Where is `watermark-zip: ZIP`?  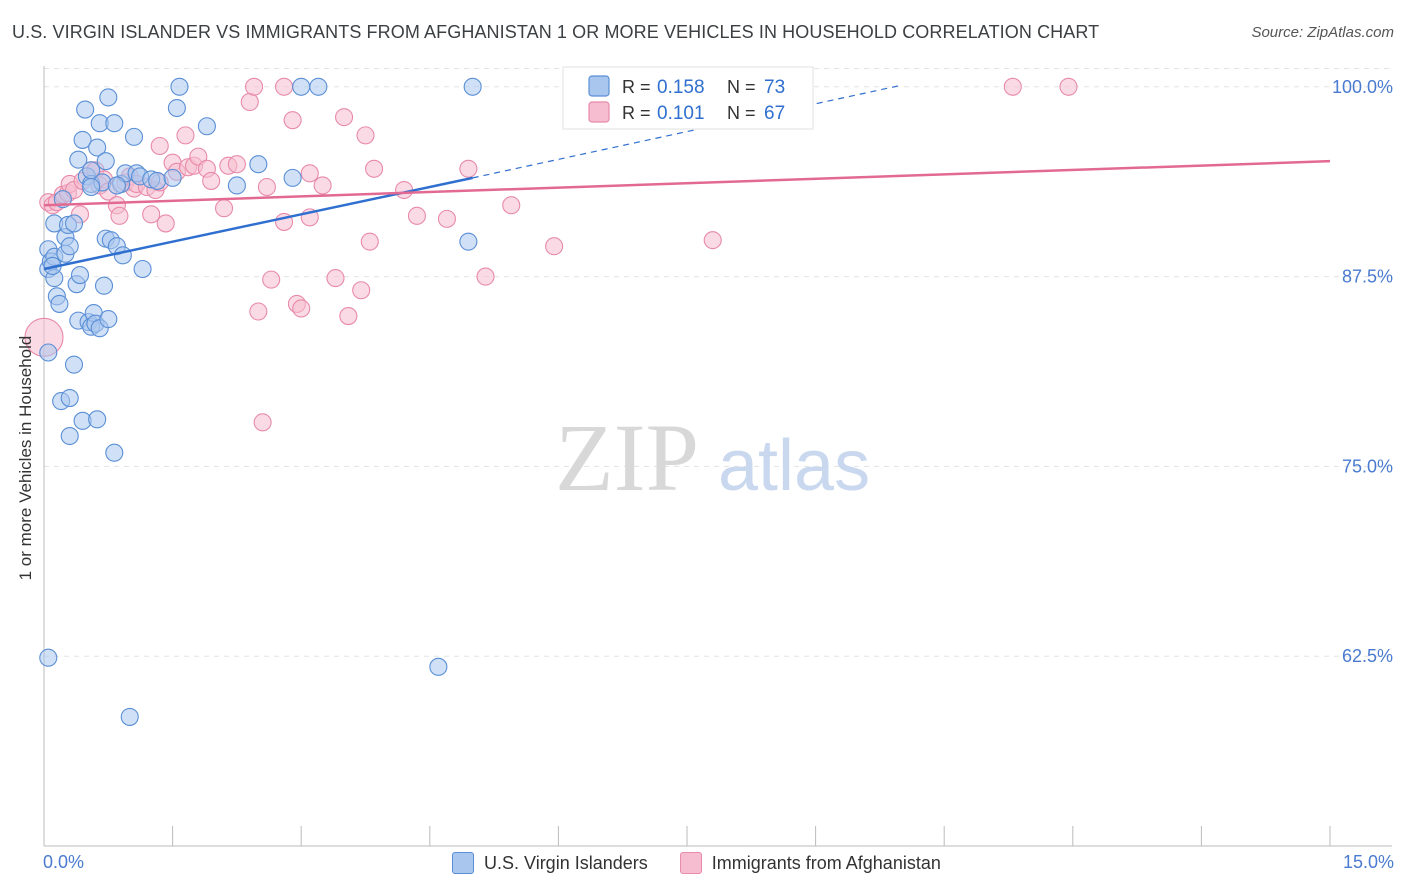
watermark-zip: ZIP is located at coordinates (627, 457).